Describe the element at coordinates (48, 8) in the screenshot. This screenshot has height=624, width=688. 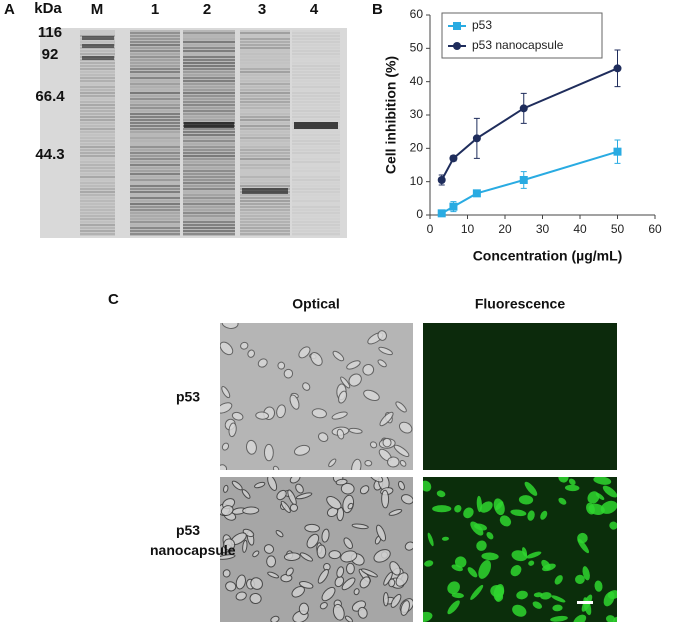
I see `unit-label: kDa` at that location.